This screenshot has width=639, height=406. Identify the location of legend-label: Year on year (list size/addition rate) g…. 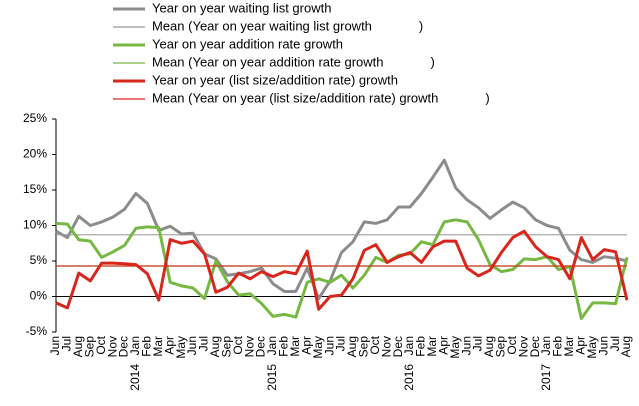
(275, 79).